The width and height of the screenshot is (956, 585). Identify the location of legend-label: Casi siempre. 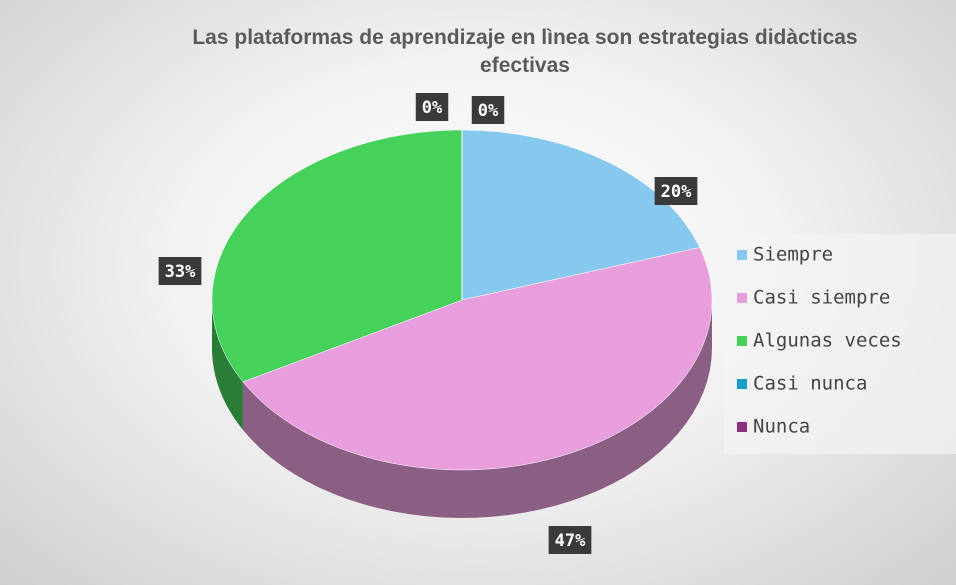
(821, 298).